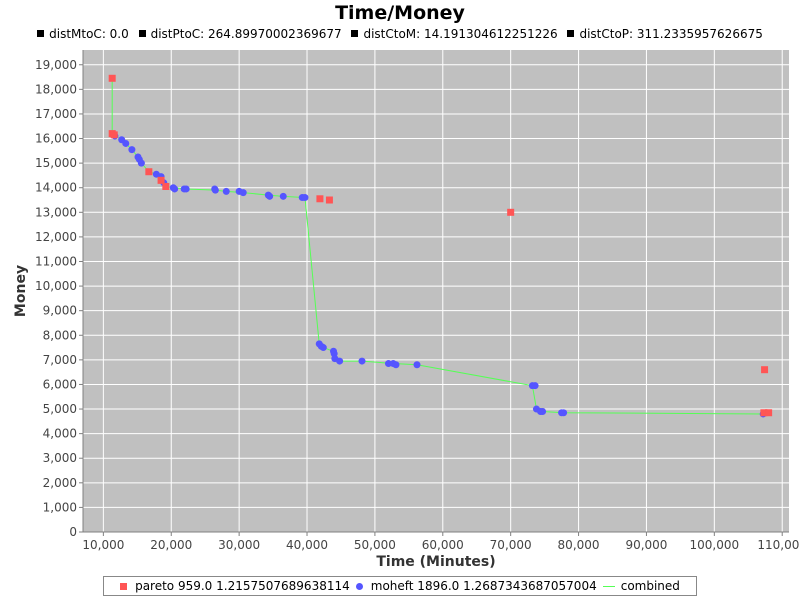 The width and height of the screenshot is (800, 600). I want to click on x-tick-label: 10,000, so click(103, 545).